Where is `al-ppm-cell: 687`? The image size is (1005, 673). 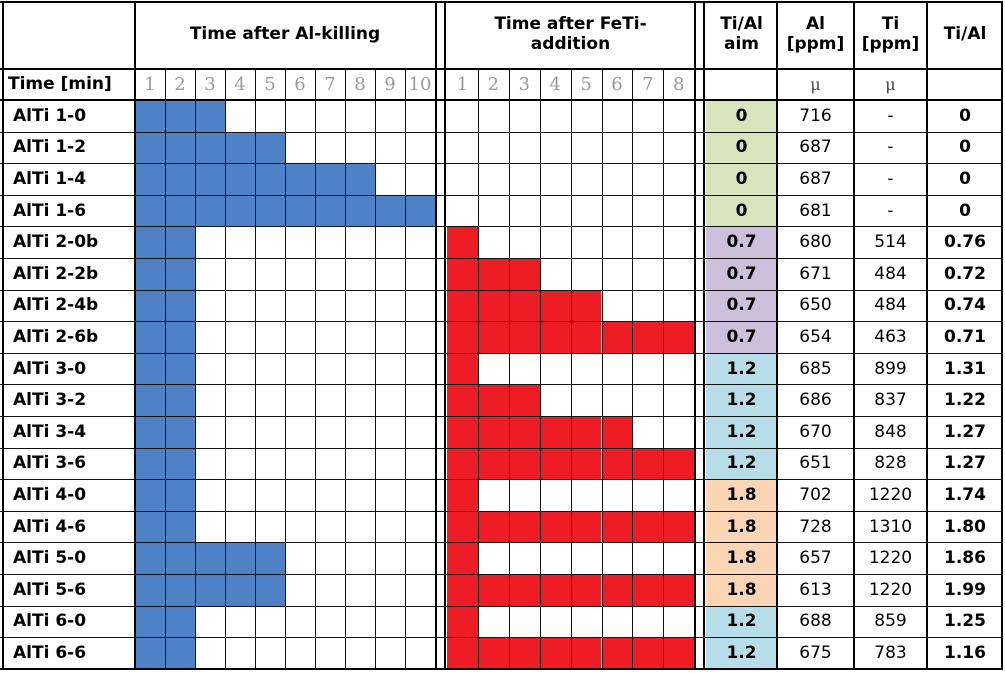
al-ppm-cell: 687 is located at coordinates (815, 147).